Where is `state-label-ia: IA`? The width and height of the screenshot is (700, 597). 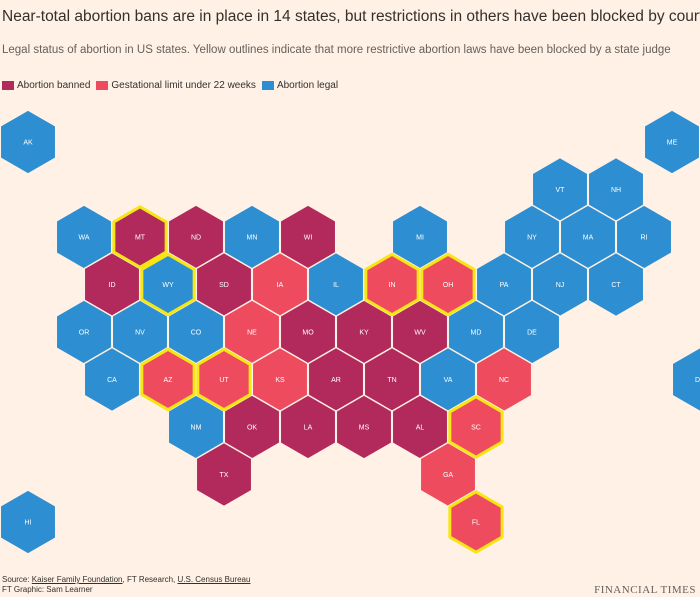
state-label-ia: IA is located at coordinates (280, 285).